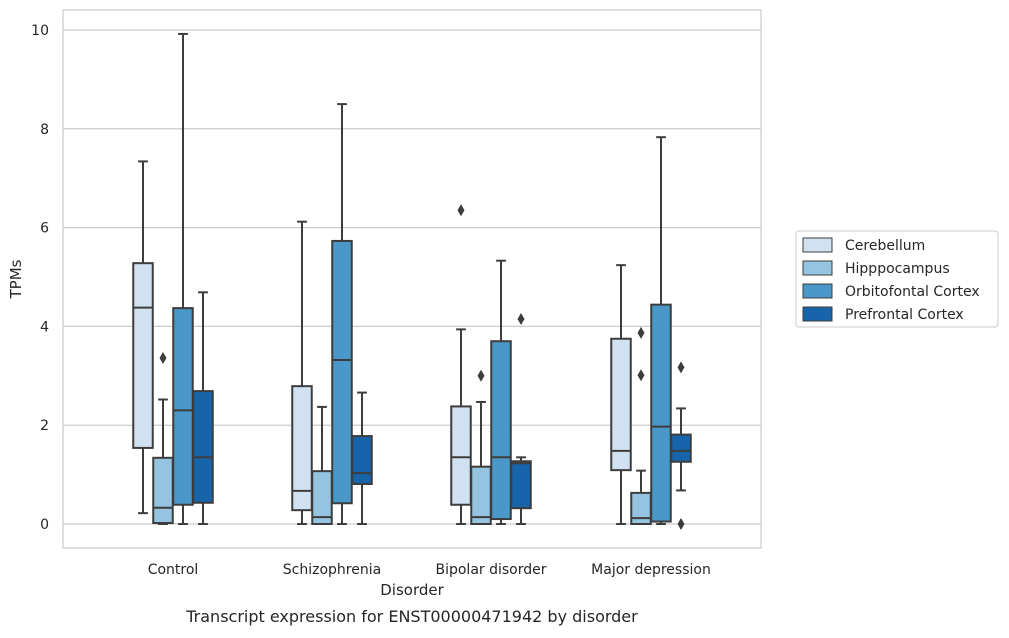  What do you see at coordinates (332, 570) in the screenshot?
I see `x-tick-label: Schizophrenia` at bounding box center [332, 570].